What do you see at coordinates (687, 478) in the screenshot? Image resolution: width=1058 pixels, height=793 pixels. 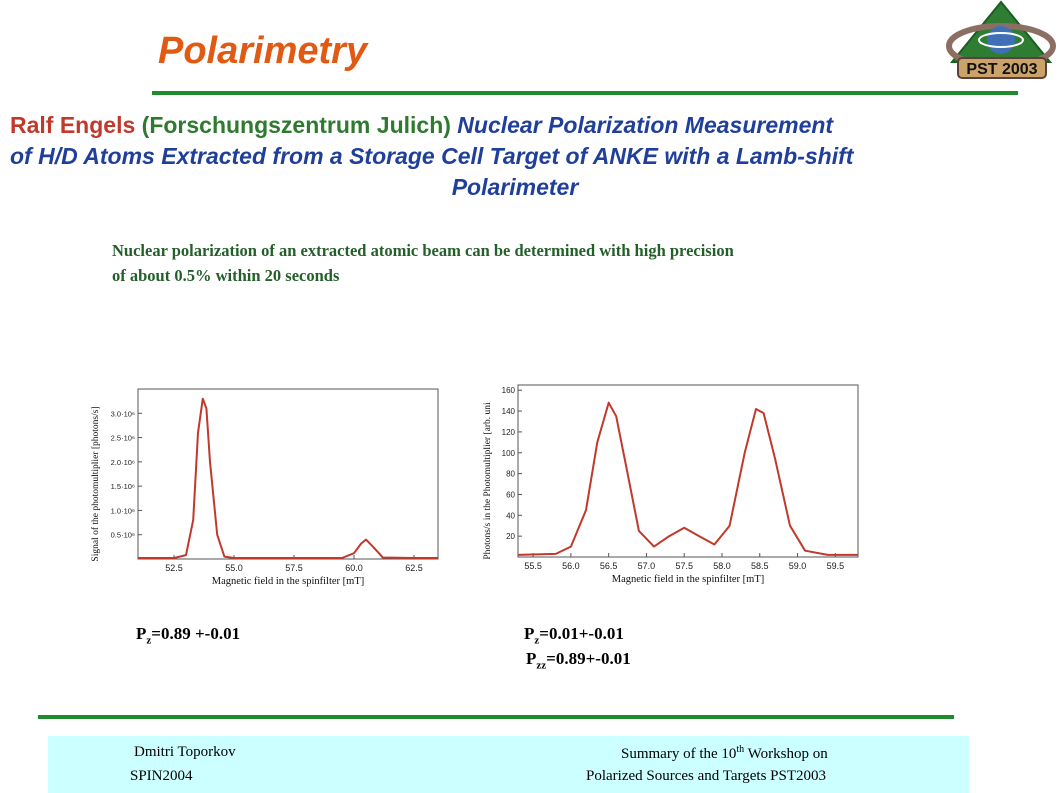 I see `plot-right-curve` at bounding box center [687, 478].